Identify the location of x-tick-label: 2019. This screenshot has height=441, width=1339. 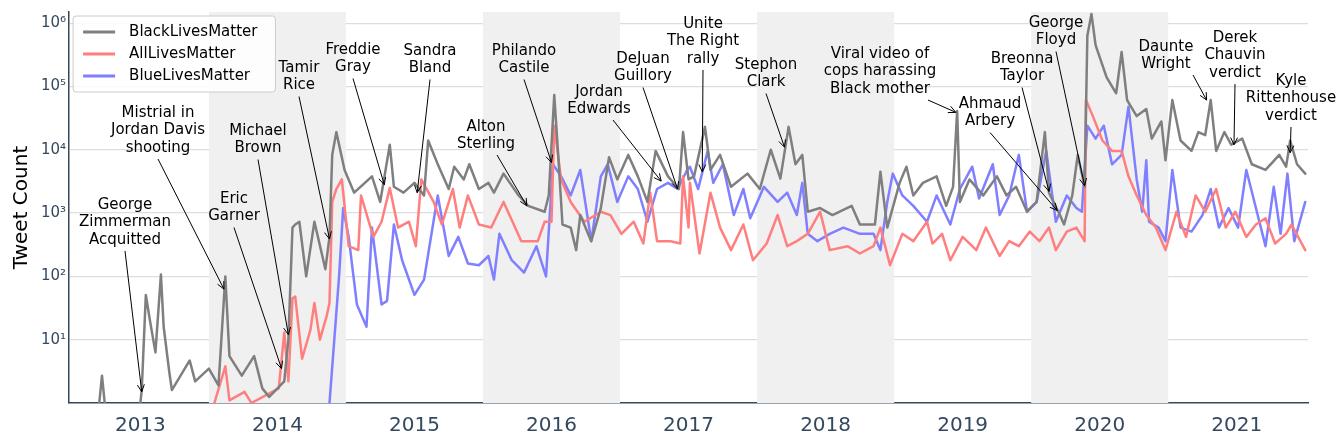
(963, 424).